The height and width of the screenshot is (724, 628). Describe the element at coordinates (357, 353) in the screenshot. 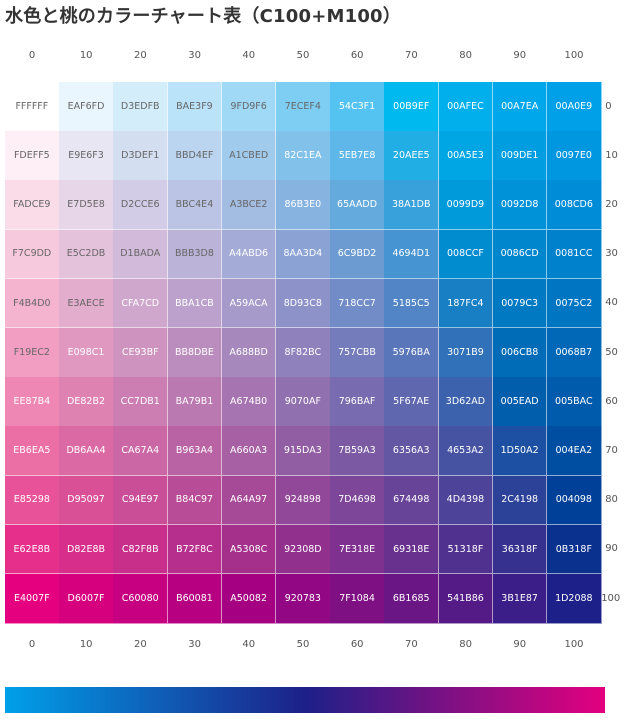

I see `color-cell: 757CBB` at that location.